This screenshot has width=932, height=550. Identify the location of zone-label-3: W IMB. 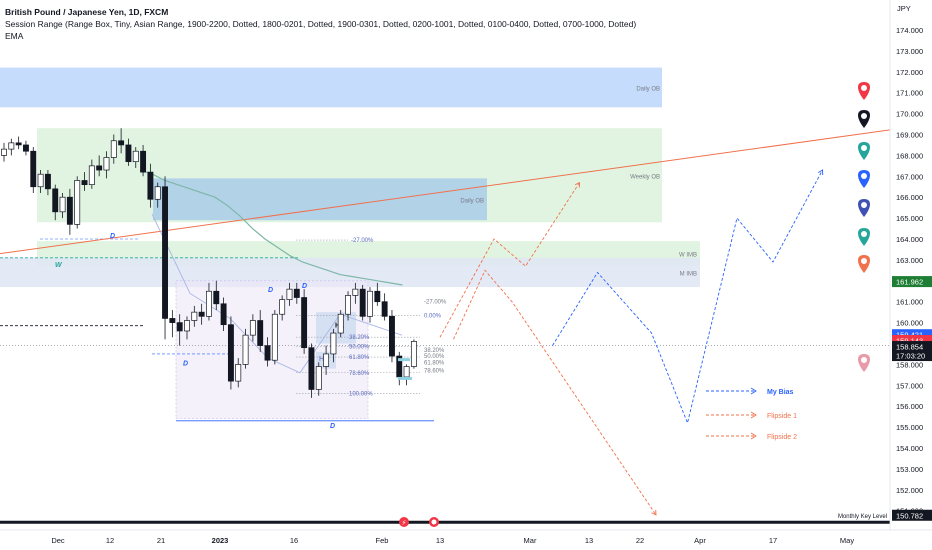
(688, 256).